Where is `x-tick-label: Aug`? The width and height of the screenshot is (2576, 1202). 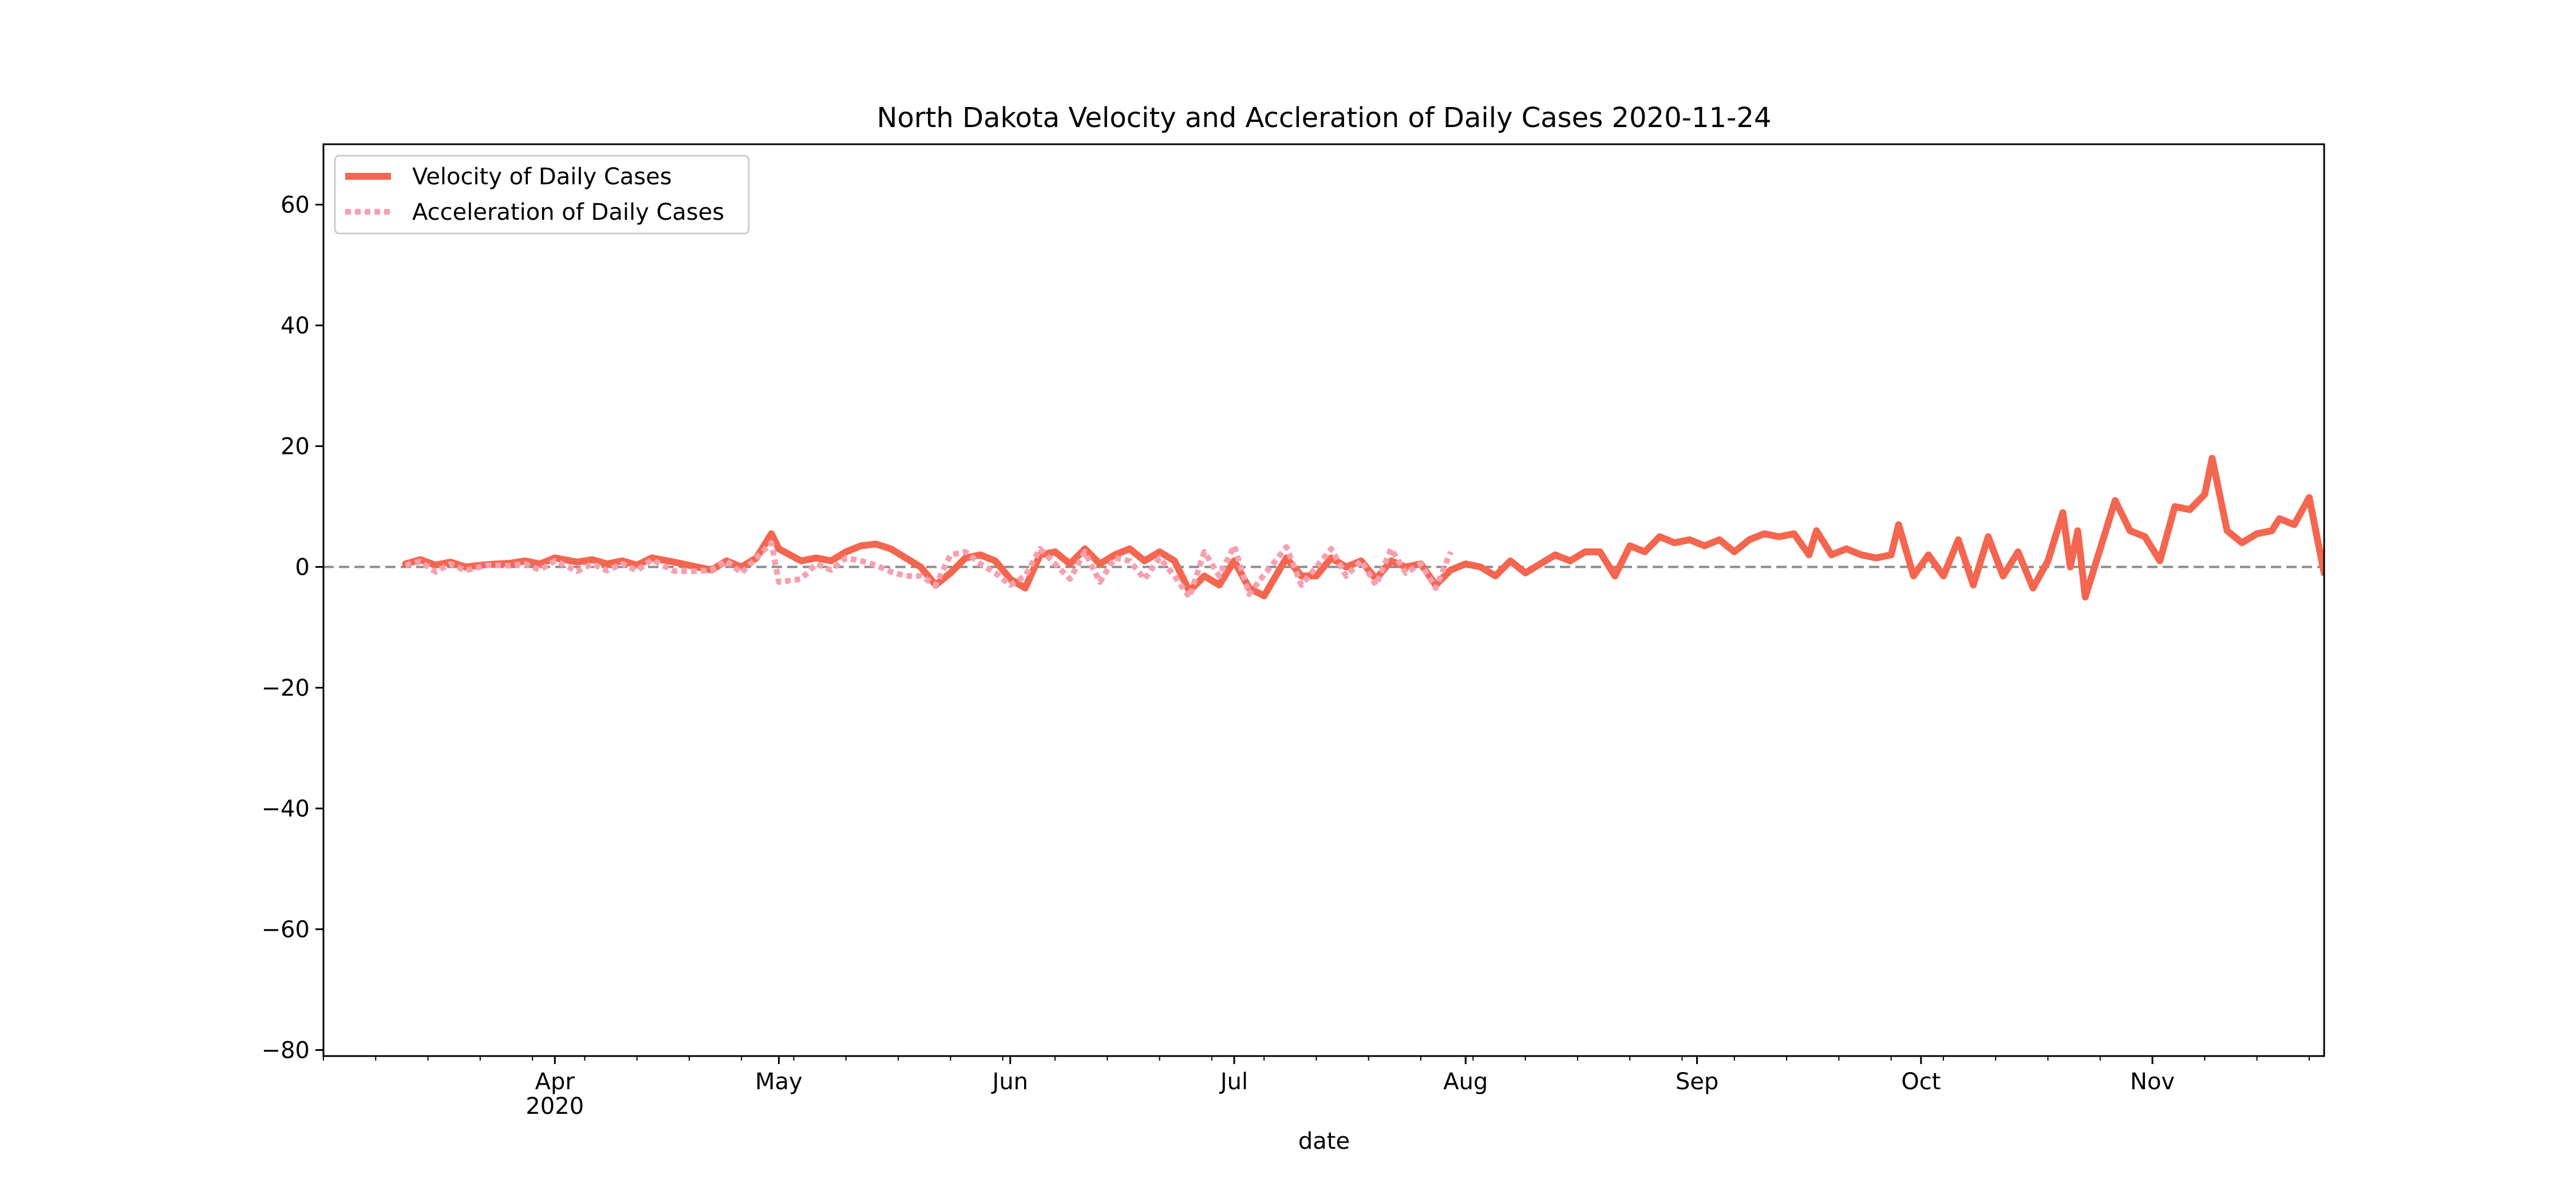
x-tick-label: Aug is located at coordinates (1465, 1082).